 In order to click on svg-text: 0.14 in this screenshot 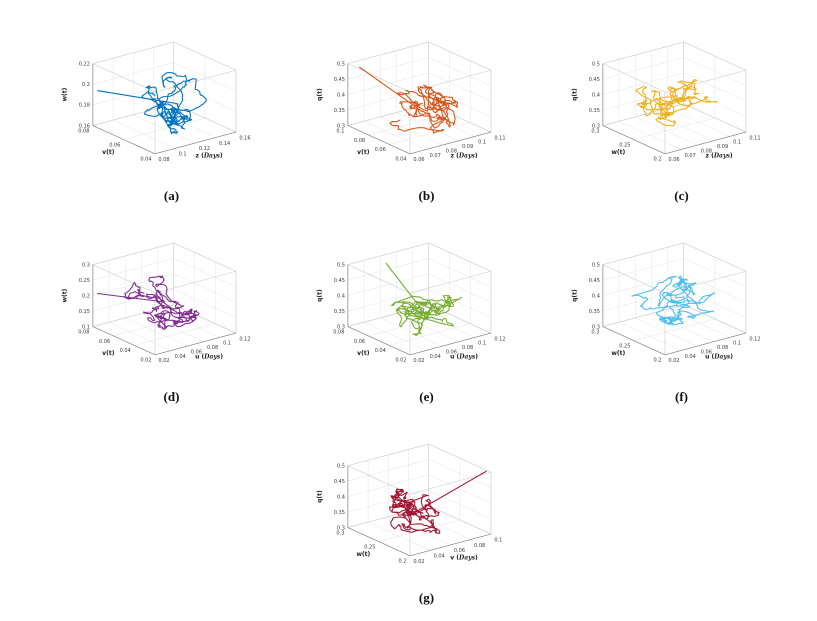, I will do `click(224, 144)`.